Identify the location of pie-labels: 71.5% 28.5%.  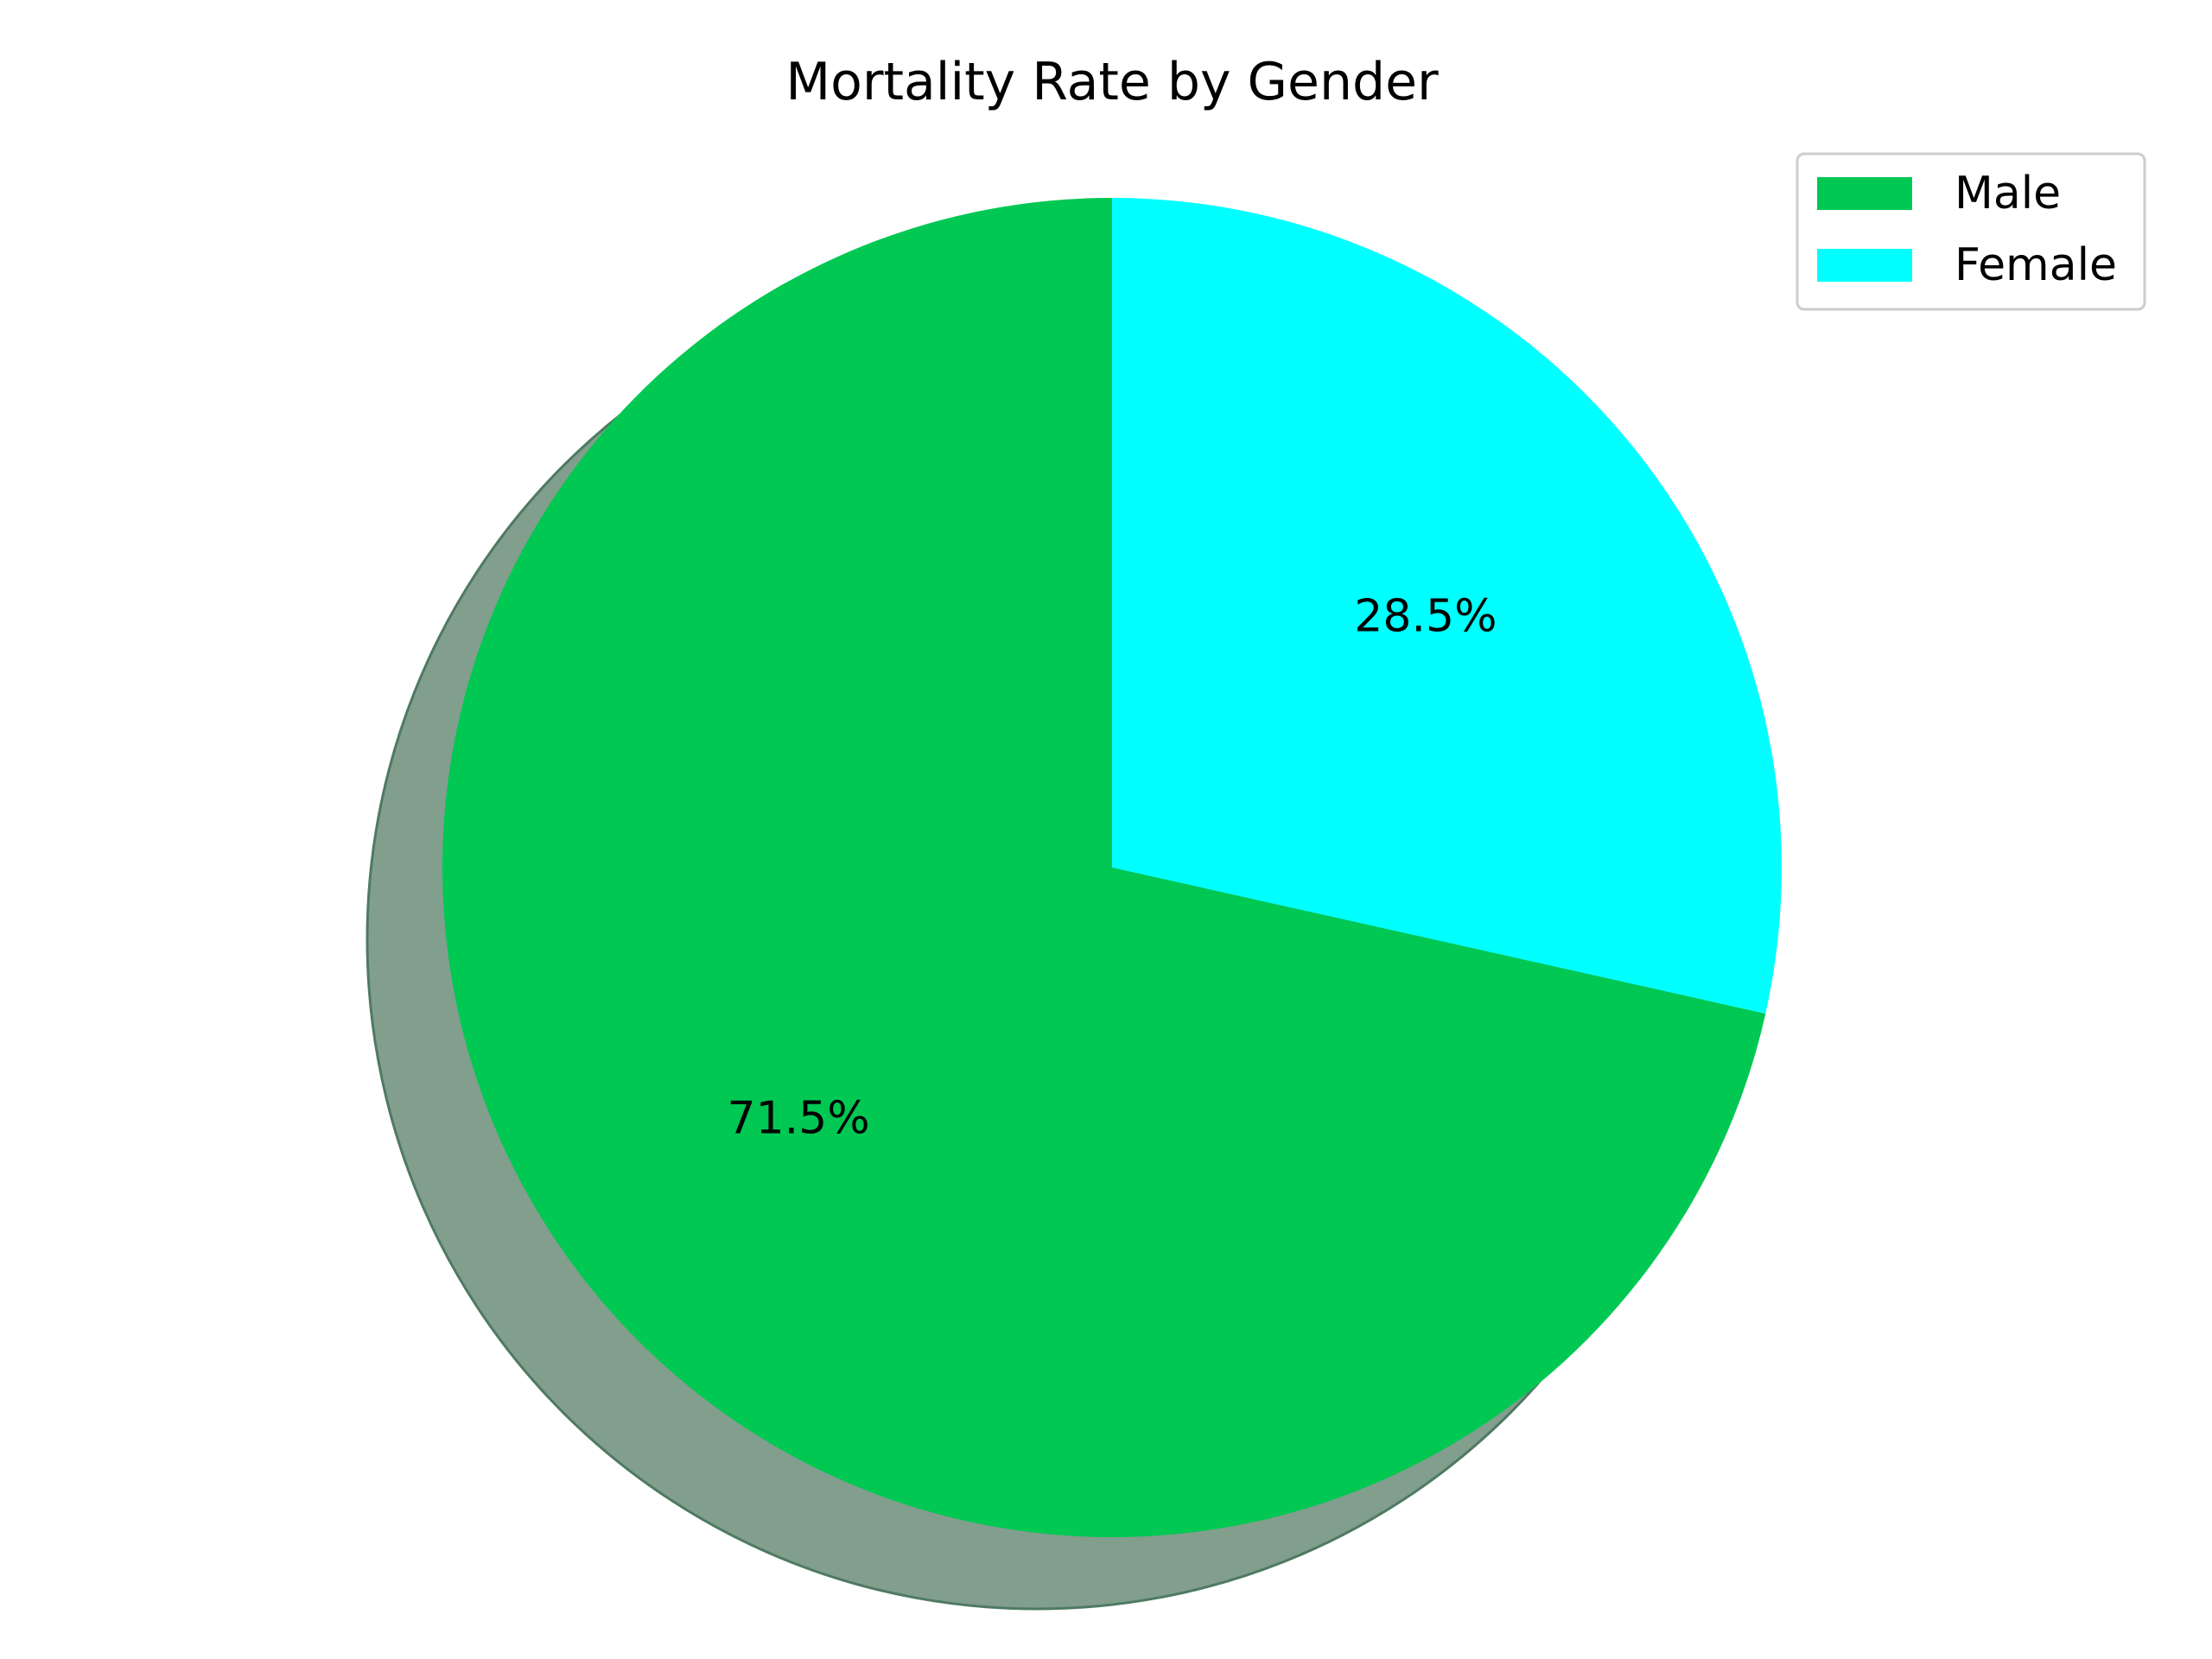
(1112, 867).